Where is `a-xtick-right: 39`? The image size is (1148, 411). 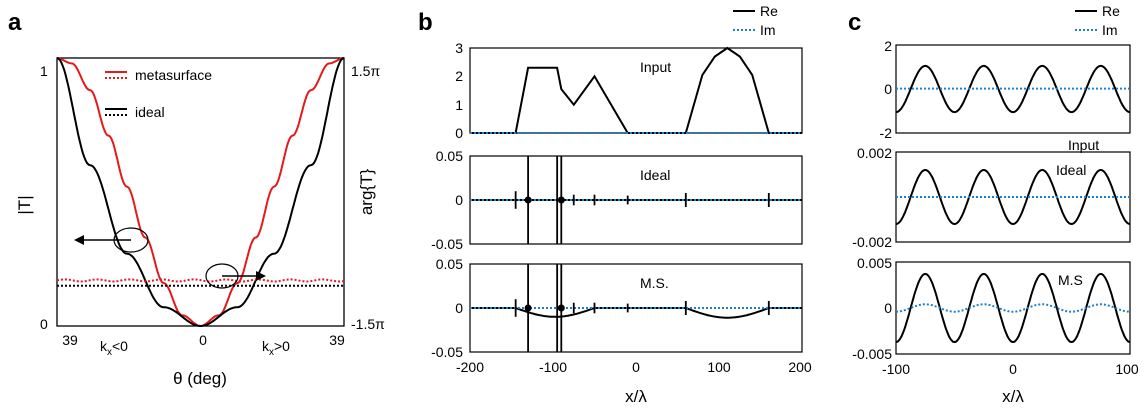
a-xtick-right: 39 is located at coordinates (337, 340).